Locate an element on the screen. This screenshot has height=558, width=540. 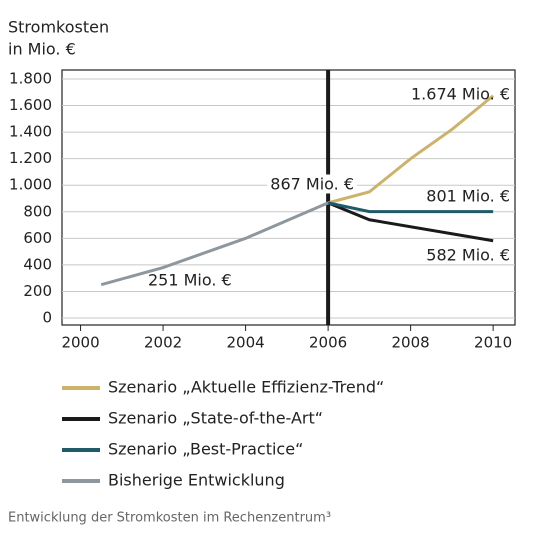
y-tick-label: 1.400 is located at coordinates (30, 132).